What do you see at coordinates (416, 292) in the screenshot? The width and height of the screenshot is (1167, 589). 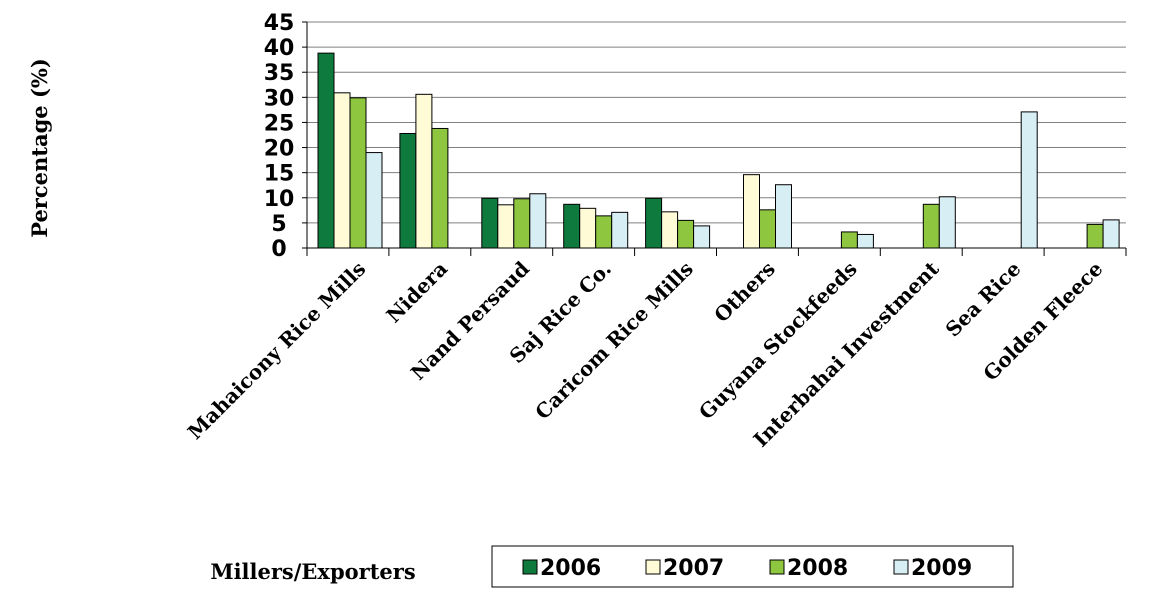 I see `category-label: Nidera` at bounding box center [416, 292].